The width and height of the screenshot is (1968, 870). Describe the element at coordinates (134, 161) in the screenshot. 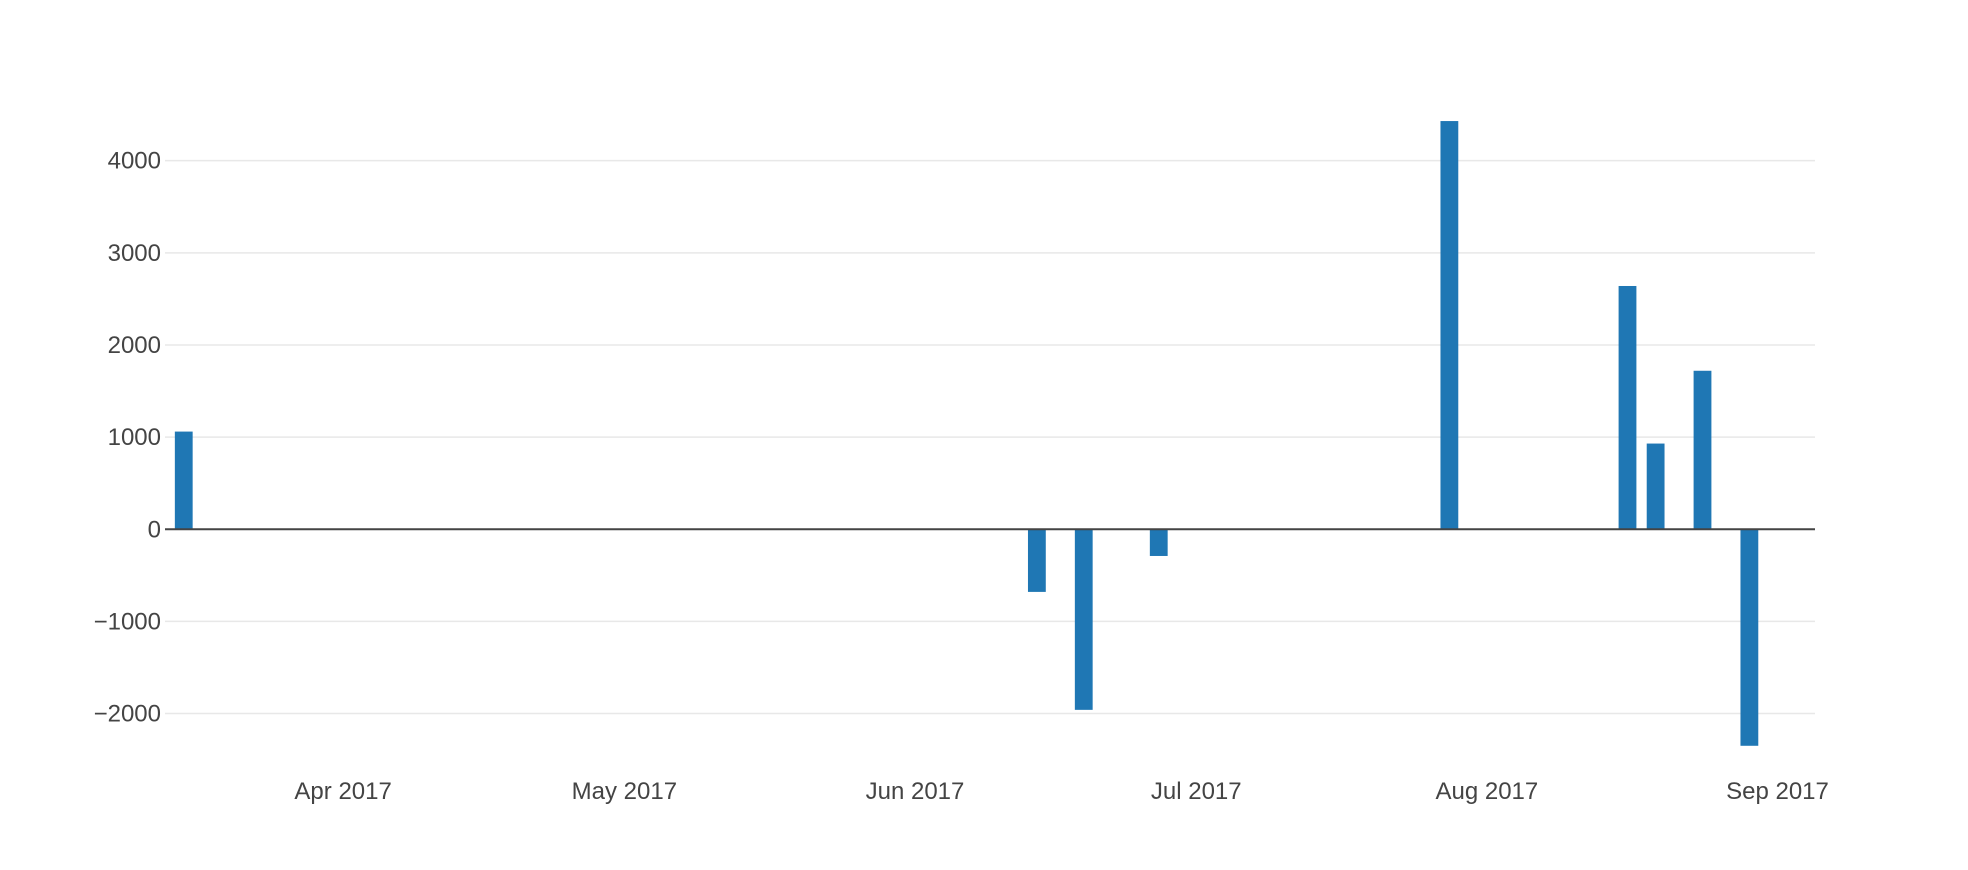

I see `y-tick-label: 4000` at that location.